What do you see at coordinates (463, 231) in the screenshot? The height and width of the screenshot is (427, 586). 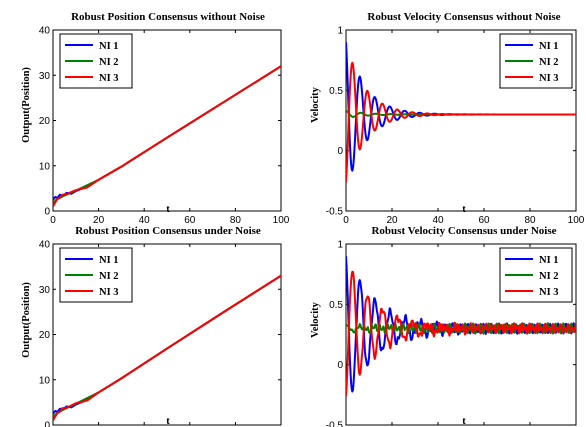 I see `chart-title: Robust Velocity Consensus under Noise` at bounding box center [463, 231].